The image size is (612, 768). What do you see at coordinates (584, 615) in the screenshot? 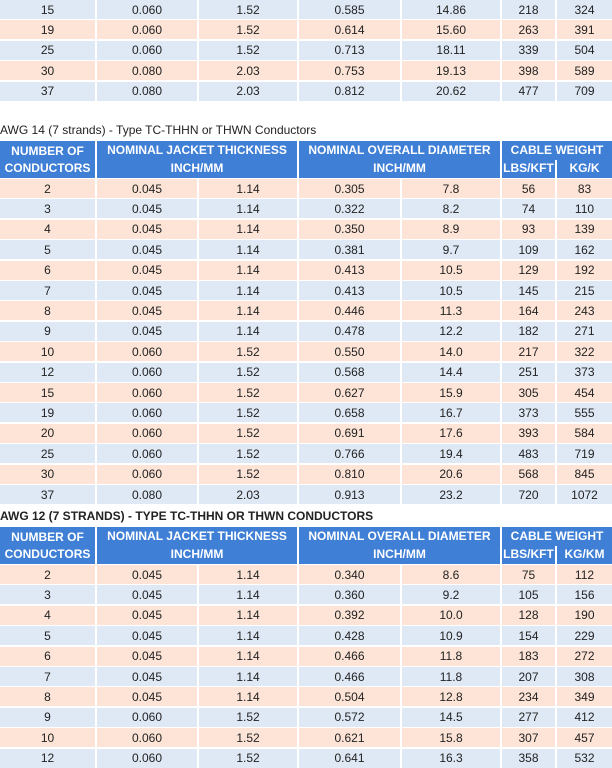
I see `cell: 190` at bounding box center [584, 615].